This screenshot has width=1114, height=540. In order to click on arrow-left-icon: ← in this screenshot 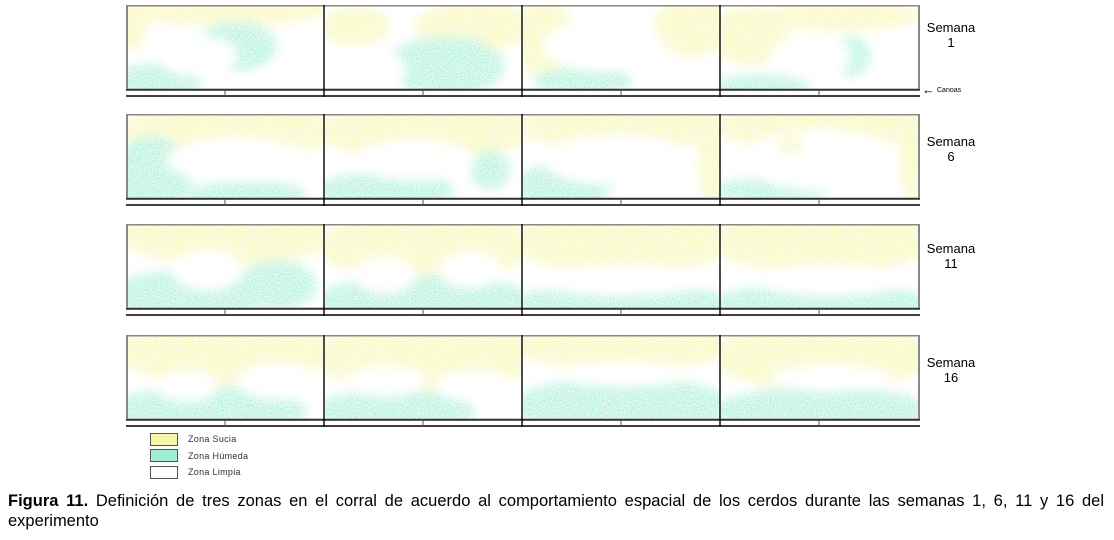, I will do `click(928, 89)`.